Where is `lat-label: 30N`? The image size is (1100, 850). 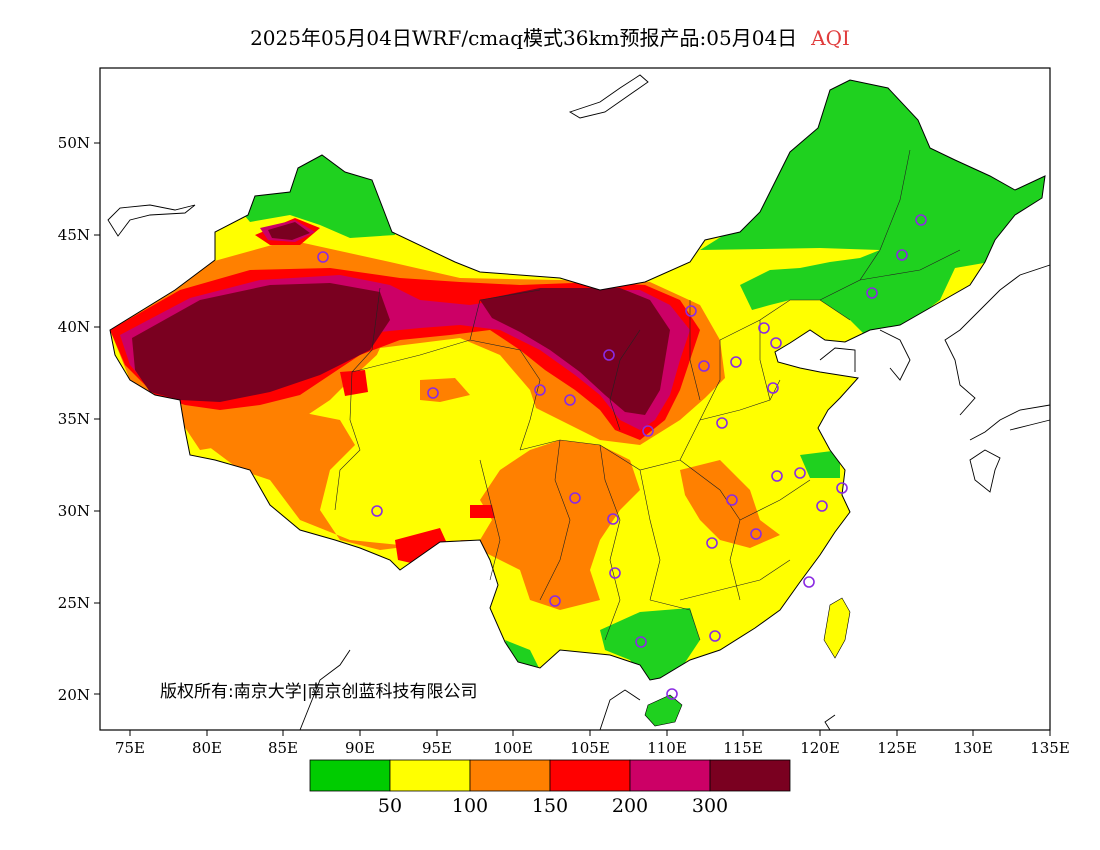
lat-label: 30N is located at coordinates (74, 511).